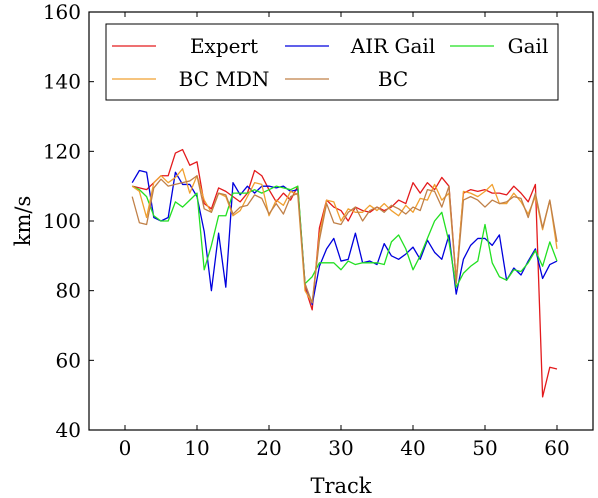  What do you see at coordinates (224, 79) in the screenshot?
I see `legend-label-bc-mdn: BC MDN` at bounding box center [224, 79].